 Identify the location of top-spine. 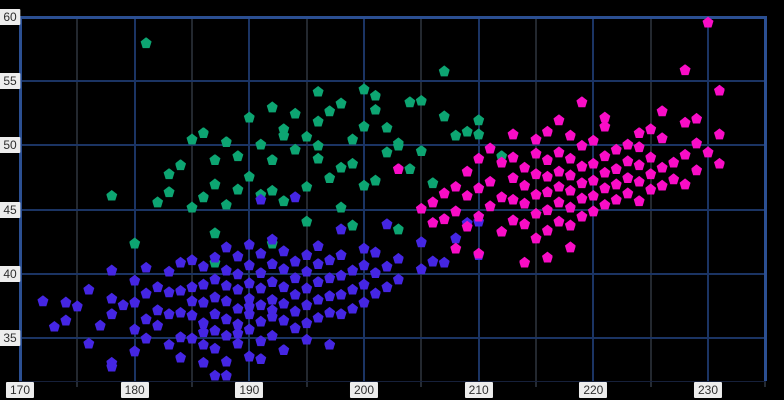
(393, 17).